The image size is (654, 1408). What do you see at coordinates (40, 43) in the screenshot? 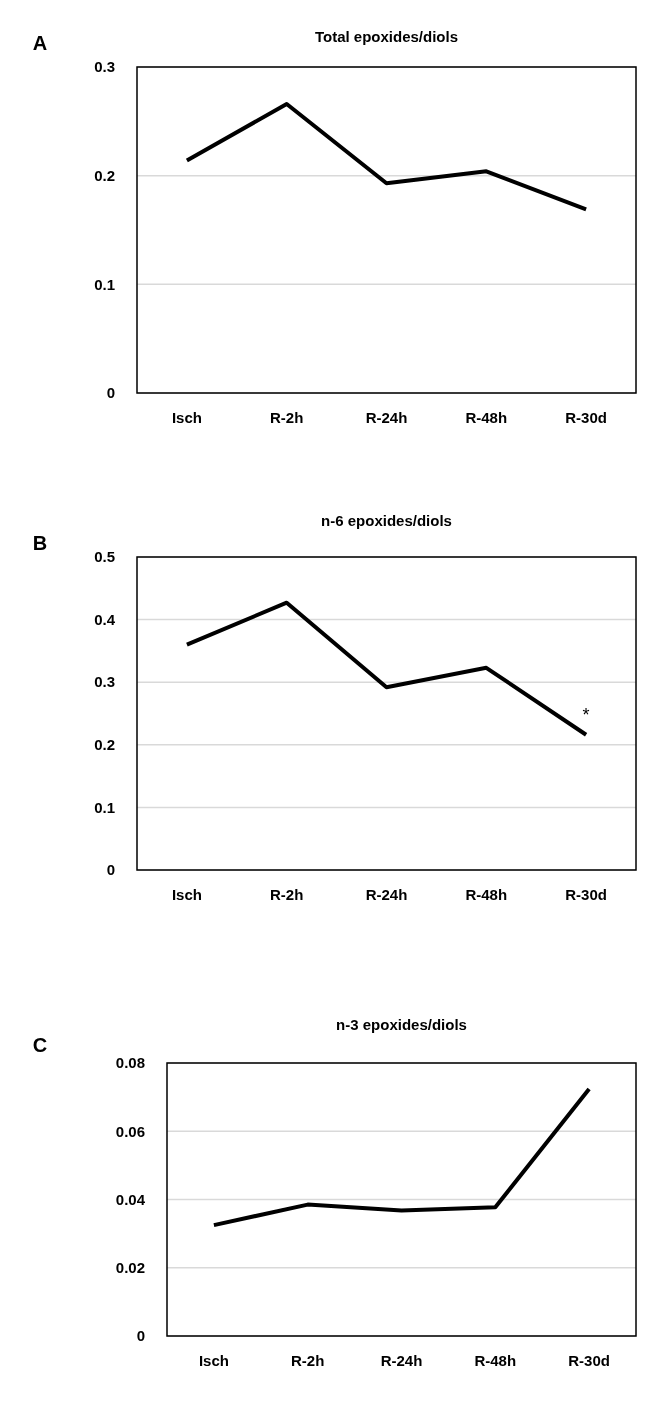
I see `text: A` at bounding box center [40, 43].